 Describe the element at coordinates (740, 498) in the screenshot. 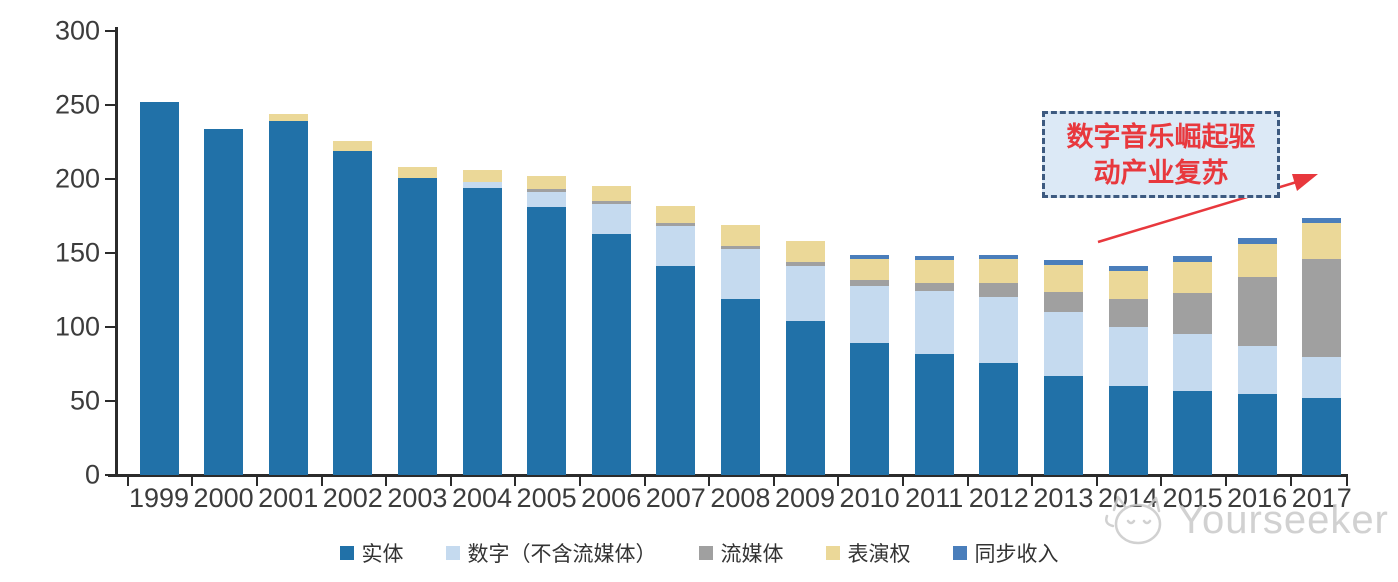

I see `x-axis-label: 2008` at that location.